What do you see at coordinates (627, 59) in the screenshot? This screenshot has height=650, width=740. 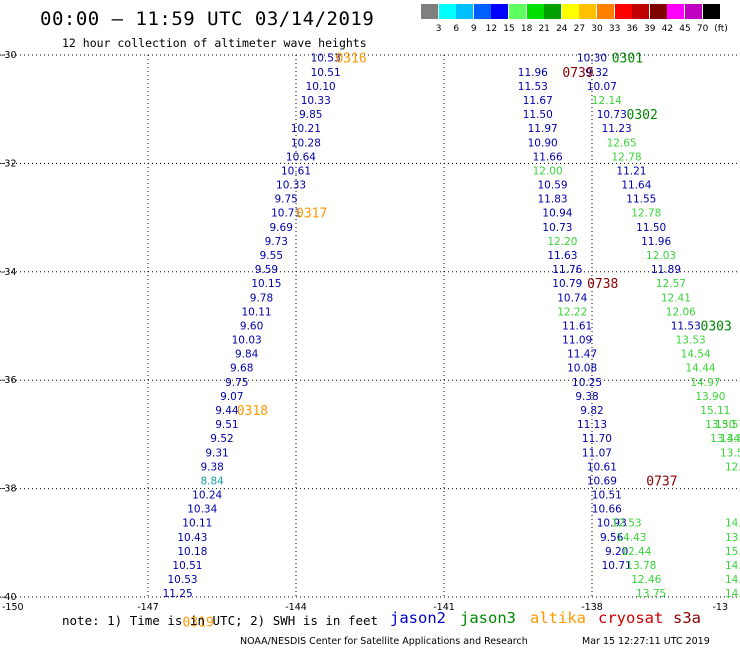 I see `time-label: 0301` at bounding box center [627, 59].